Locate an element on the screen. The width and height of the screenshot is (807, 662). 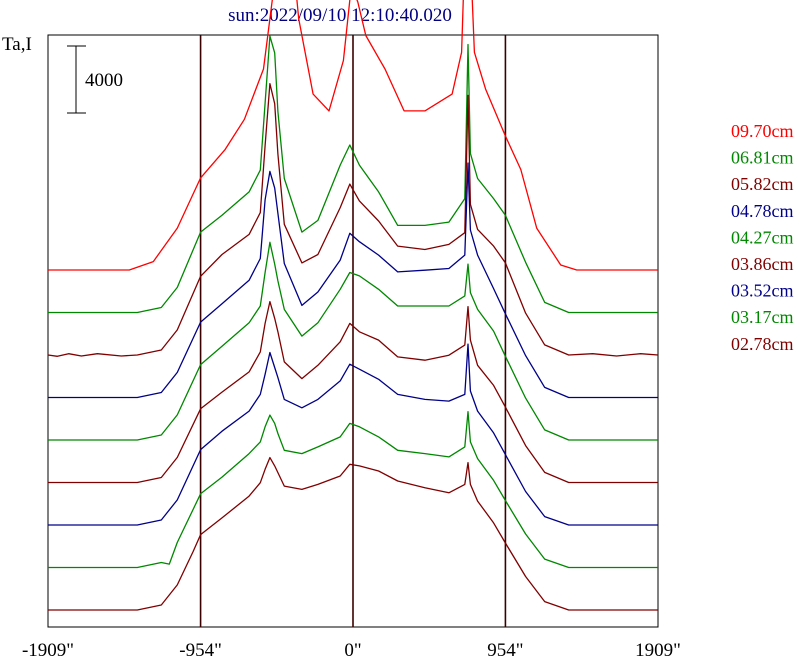
x-tick-label: -954" is located at coordinates (200, 650).